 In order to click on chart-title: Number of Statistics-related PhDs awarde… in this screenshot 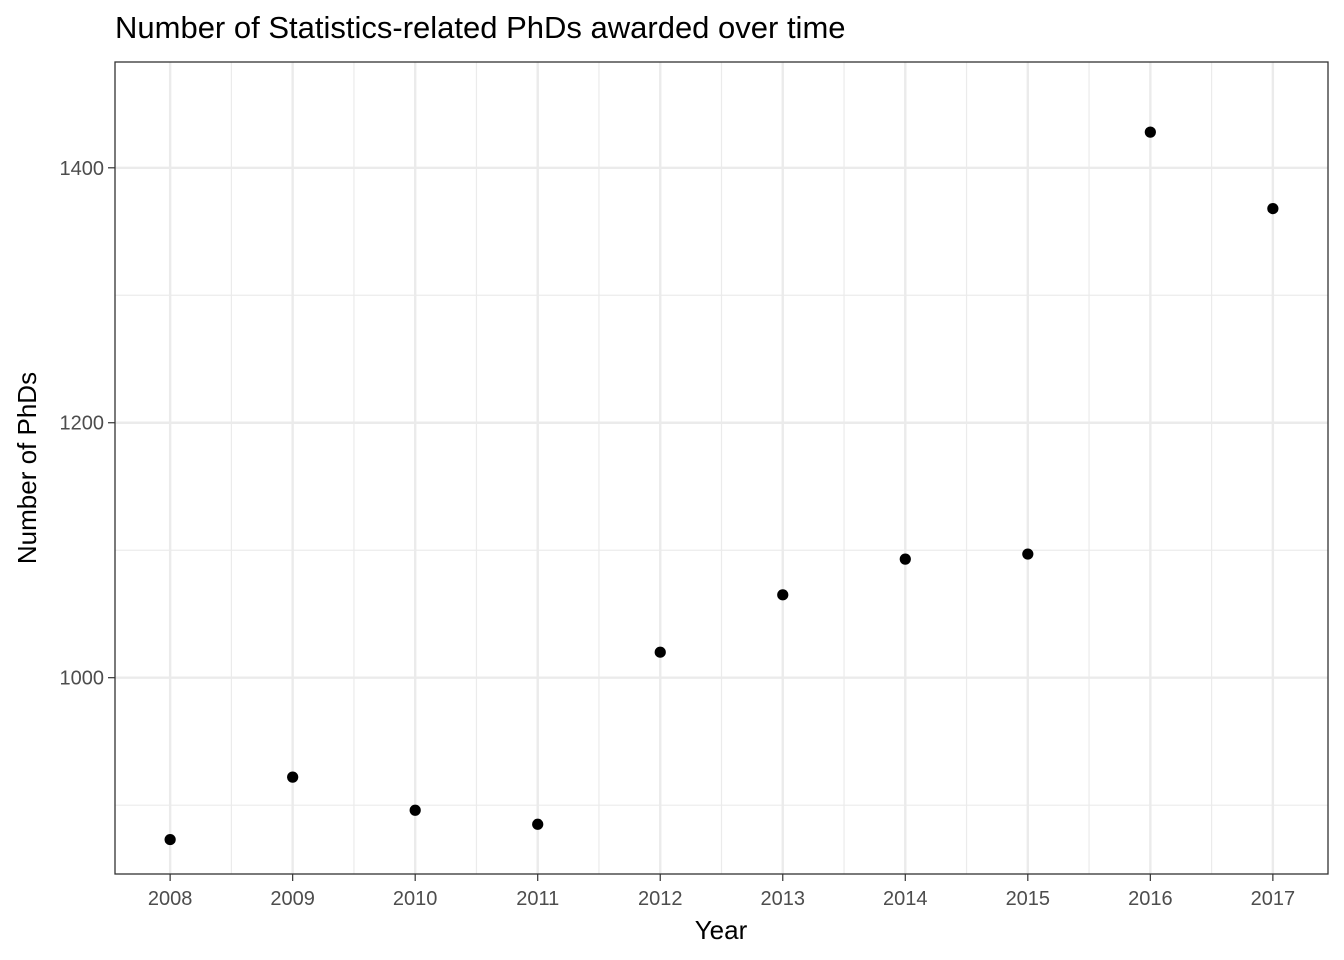, I will do `click(480, 27)`.